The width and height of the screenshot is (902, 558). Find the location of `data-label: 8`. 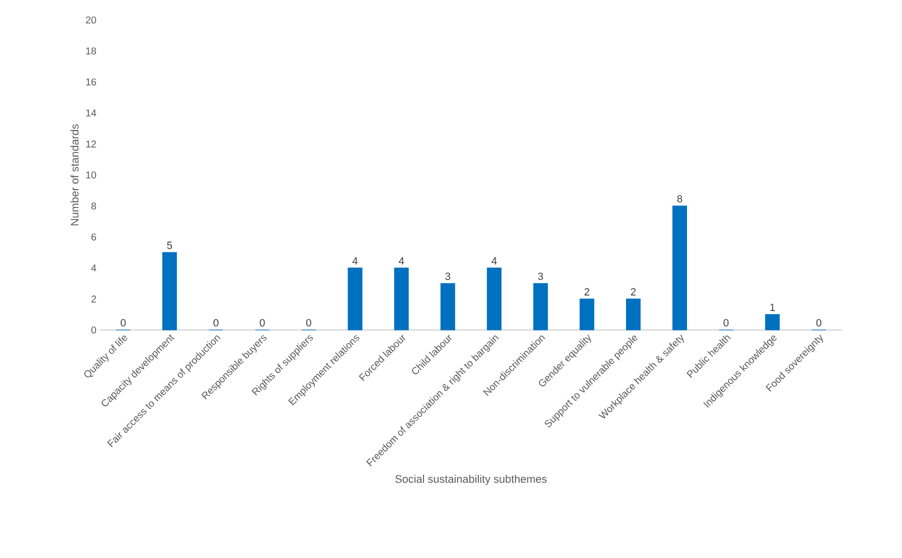

data-label: 8 is located at coordinates (679, 198).